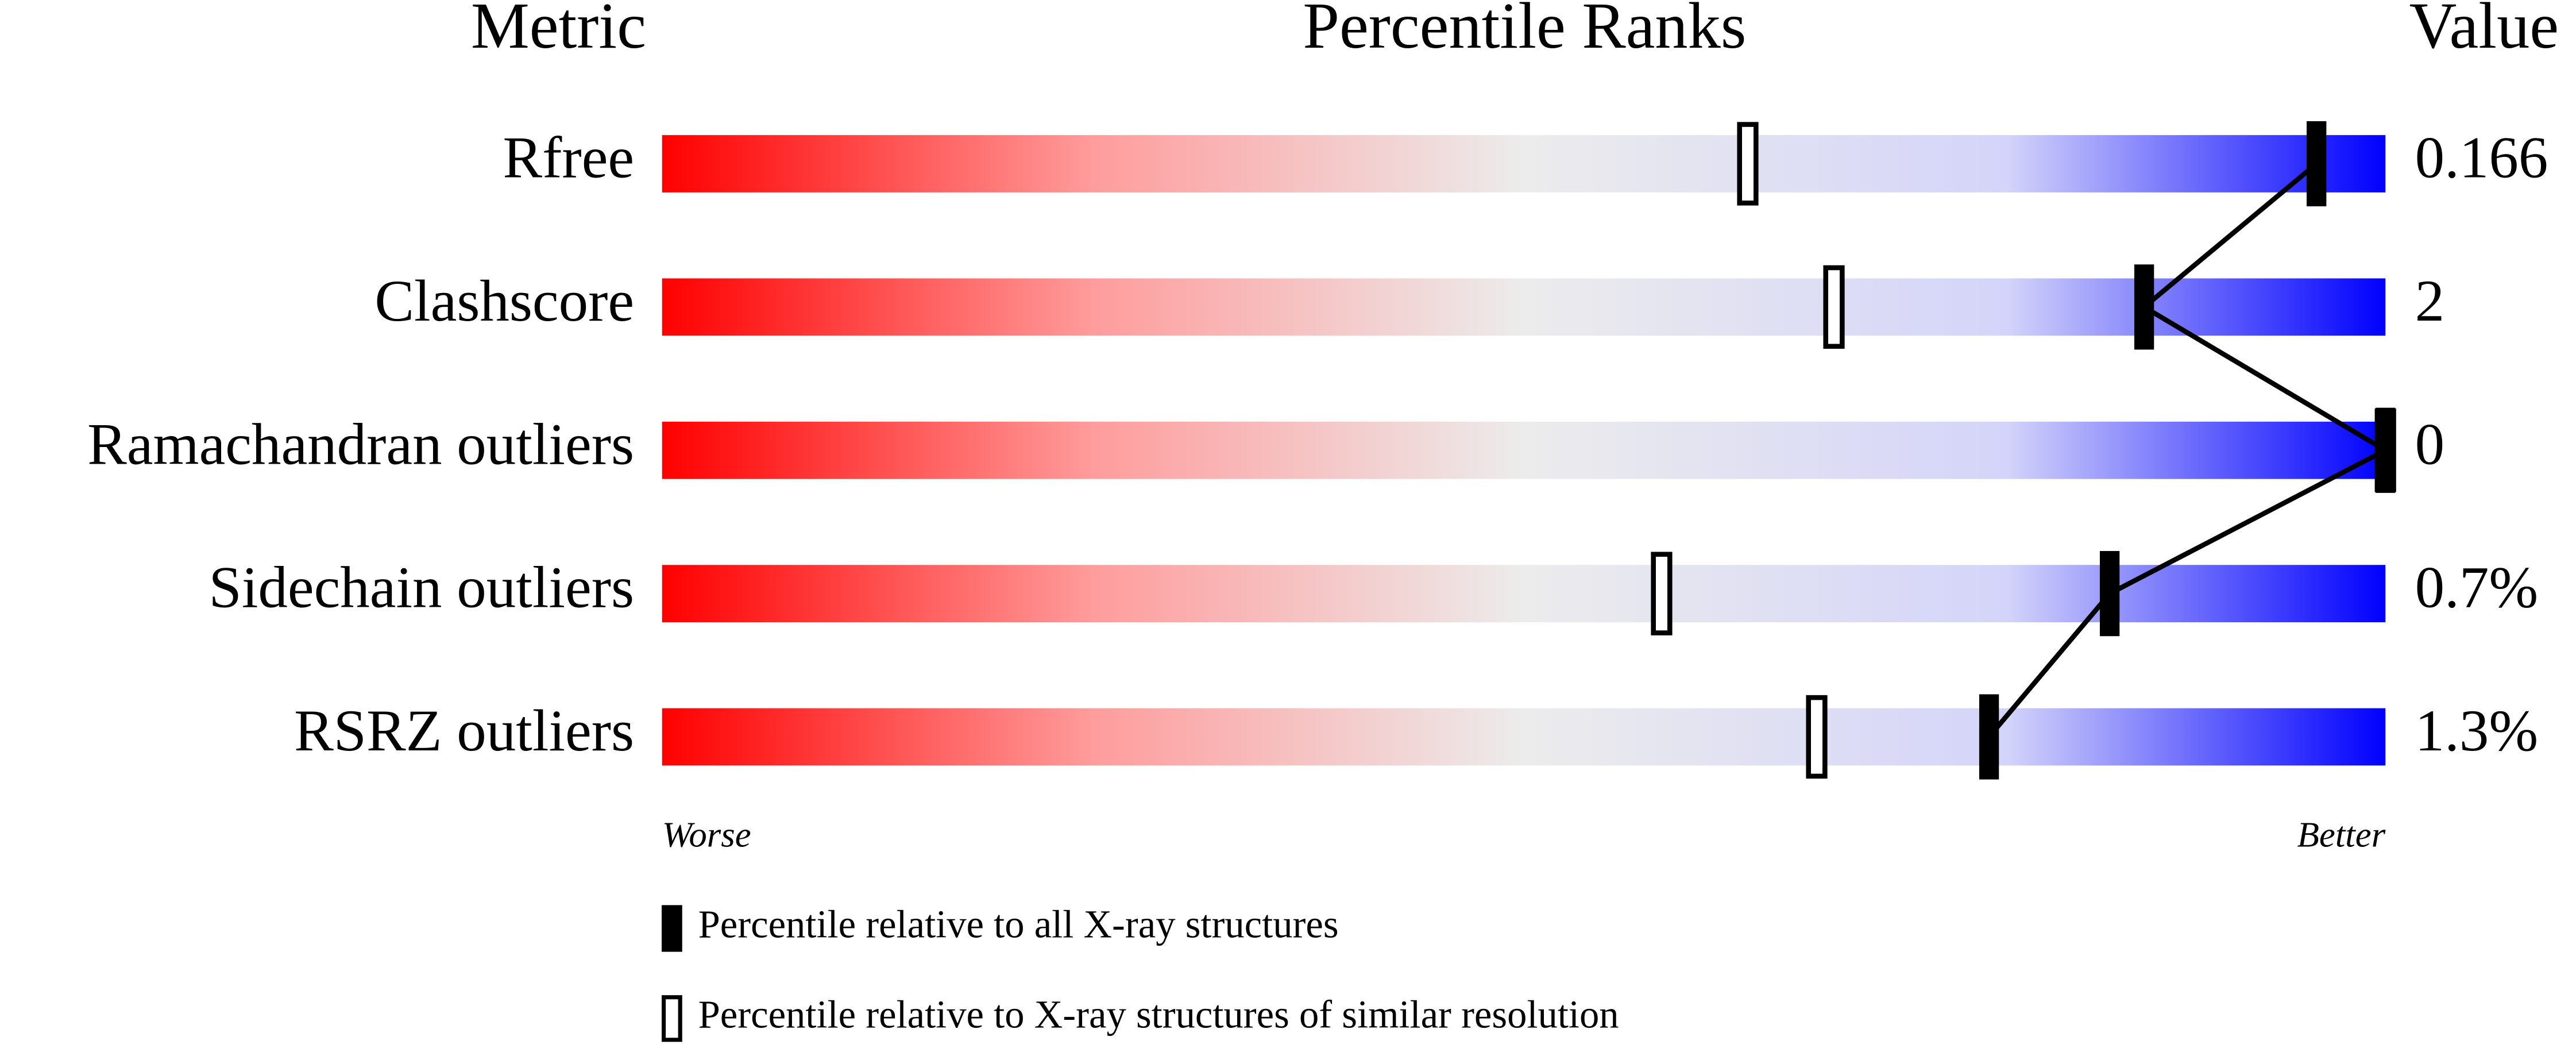 The image size is (2576, 1048). What do you see at coordinates (568, 158) in the screenshot?
I see `metric-label: Rfree` at bounding box center [568, 158].